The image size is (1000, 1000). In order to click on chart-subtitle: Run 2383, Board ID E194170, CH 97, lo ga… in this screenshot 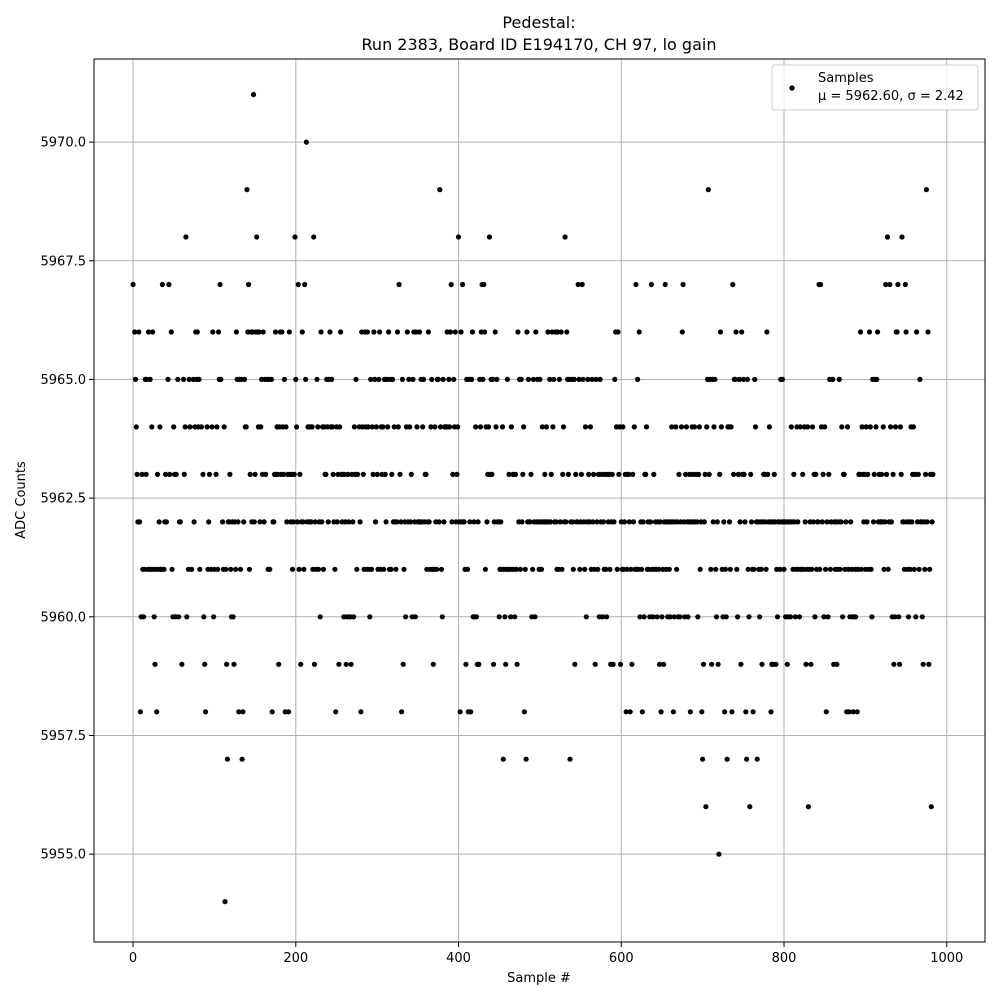, I will do `click(539, 44)`.